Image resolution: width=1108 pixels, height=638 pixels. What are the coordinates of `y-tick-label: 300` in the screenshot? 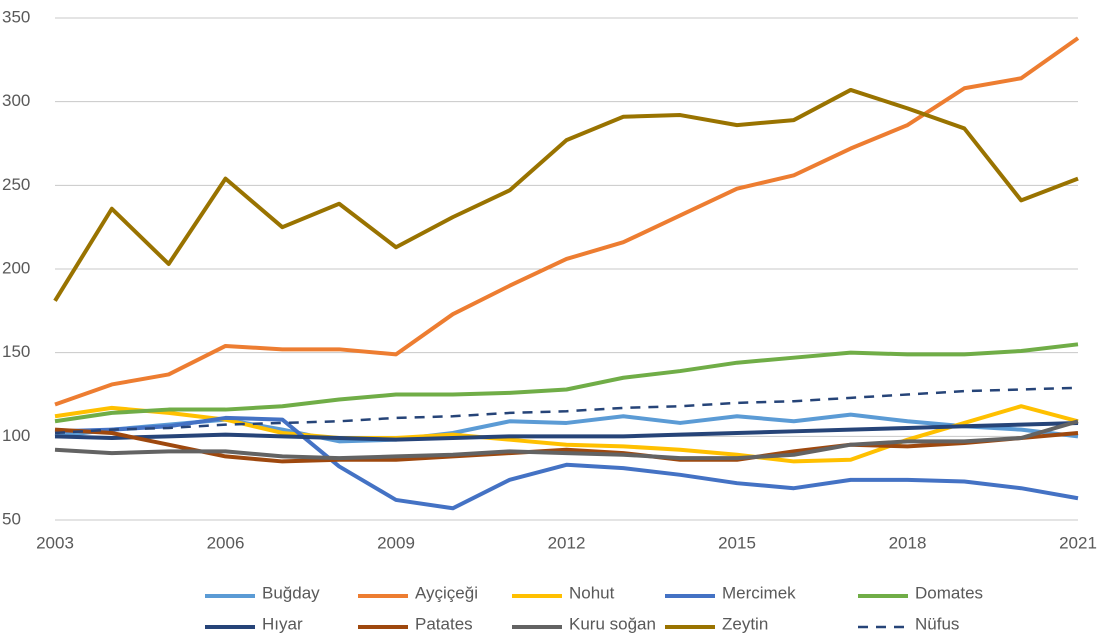 It's located at (16, 100).